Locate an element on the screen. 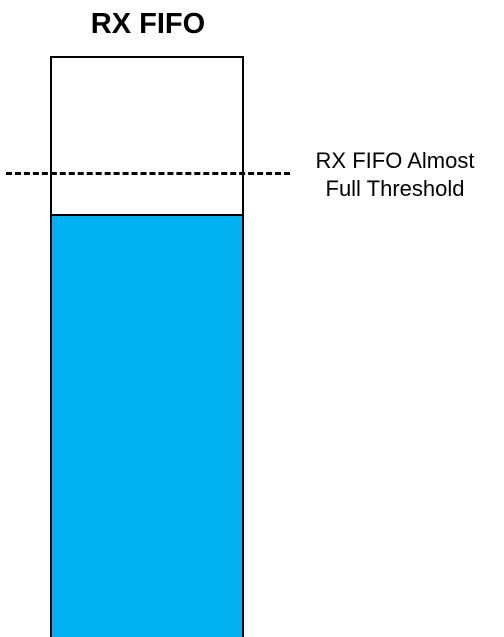 The width and height of the screenshot is (504, 637). almost-full-threshold-label: RX FIFO Almost Full Threshold is located at coordinates (395, 175).